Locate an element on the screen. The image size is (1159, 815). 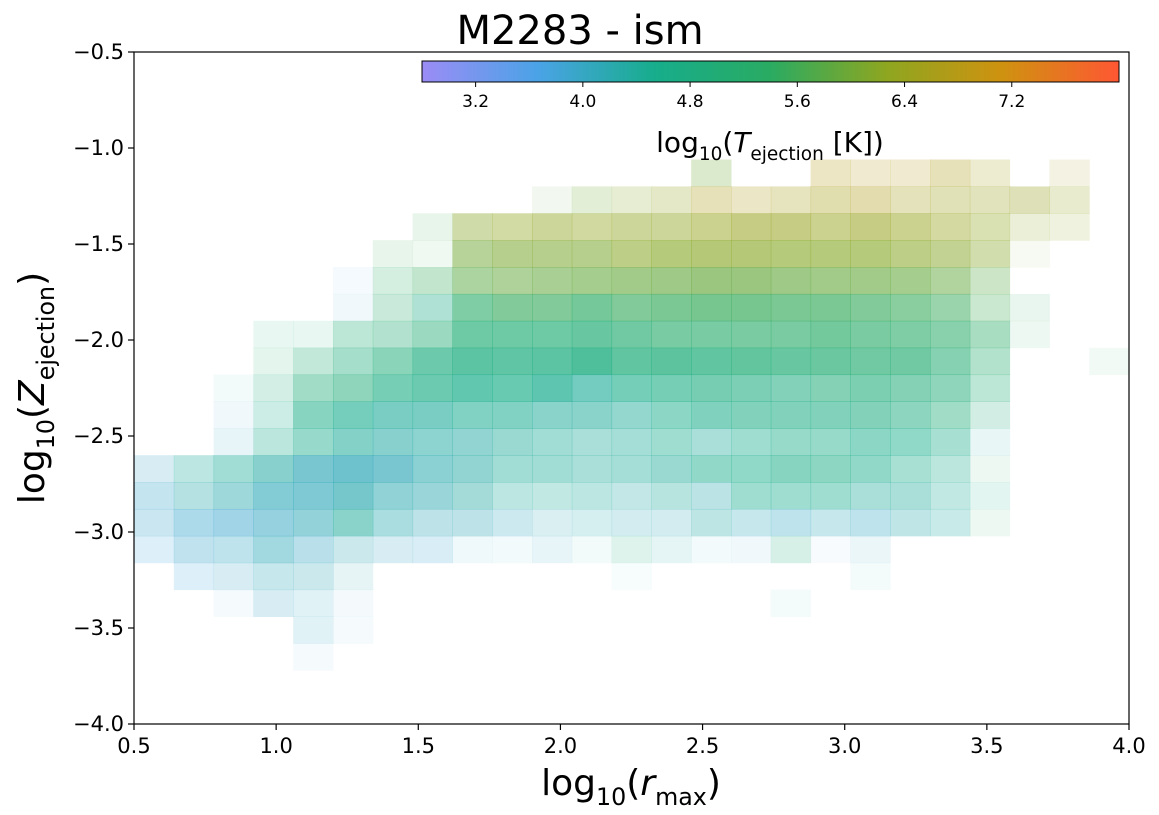
y-tick-label: −2.0 is located at coordinates (98, 340).